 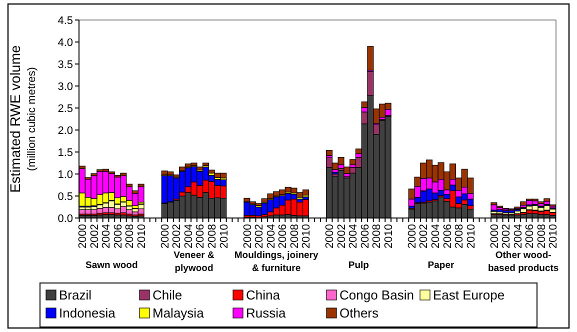 I want to click on y-tick-label: 0.0, so click(x=65, y=218).